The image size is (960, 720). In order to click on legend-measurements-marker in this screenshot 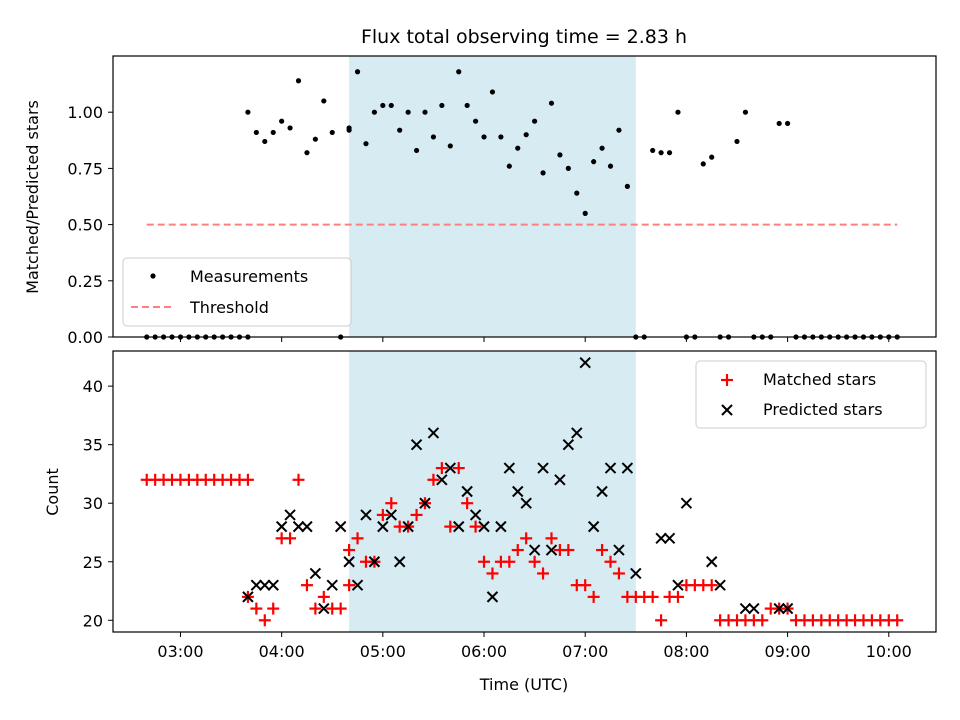, I will do `click(153, 276)`.